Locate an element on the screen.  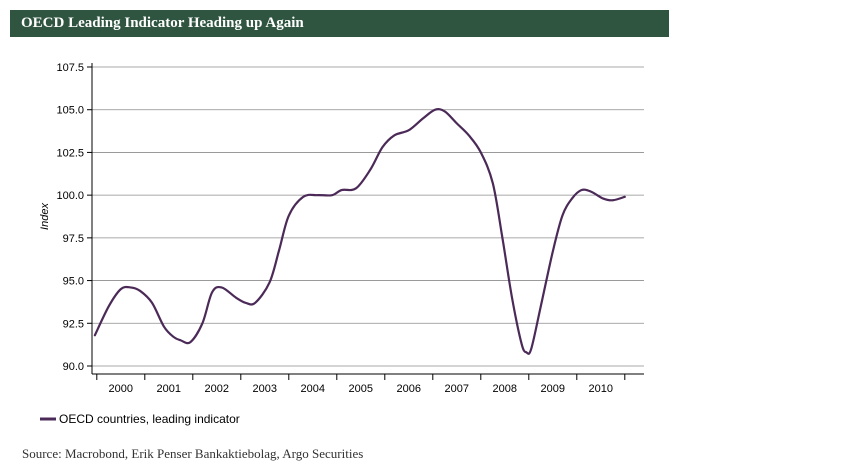
x-tick-label: 2010 is located at coordinates (601, 389).